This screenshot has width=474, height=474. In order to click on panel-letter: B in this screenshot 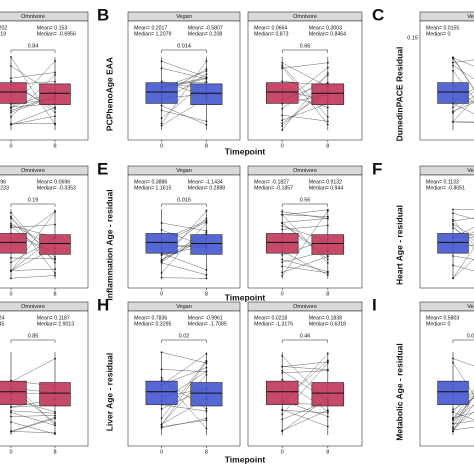, I will do `click(103, 14)`.